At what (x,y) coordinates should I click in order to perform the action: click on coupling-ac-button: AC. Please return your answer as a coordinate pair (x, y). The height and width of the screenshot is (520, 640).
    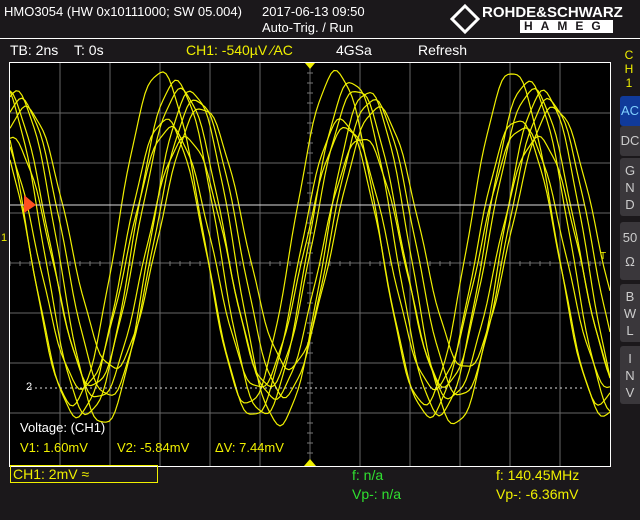
    Looking at the image, I should click on (630, 111).